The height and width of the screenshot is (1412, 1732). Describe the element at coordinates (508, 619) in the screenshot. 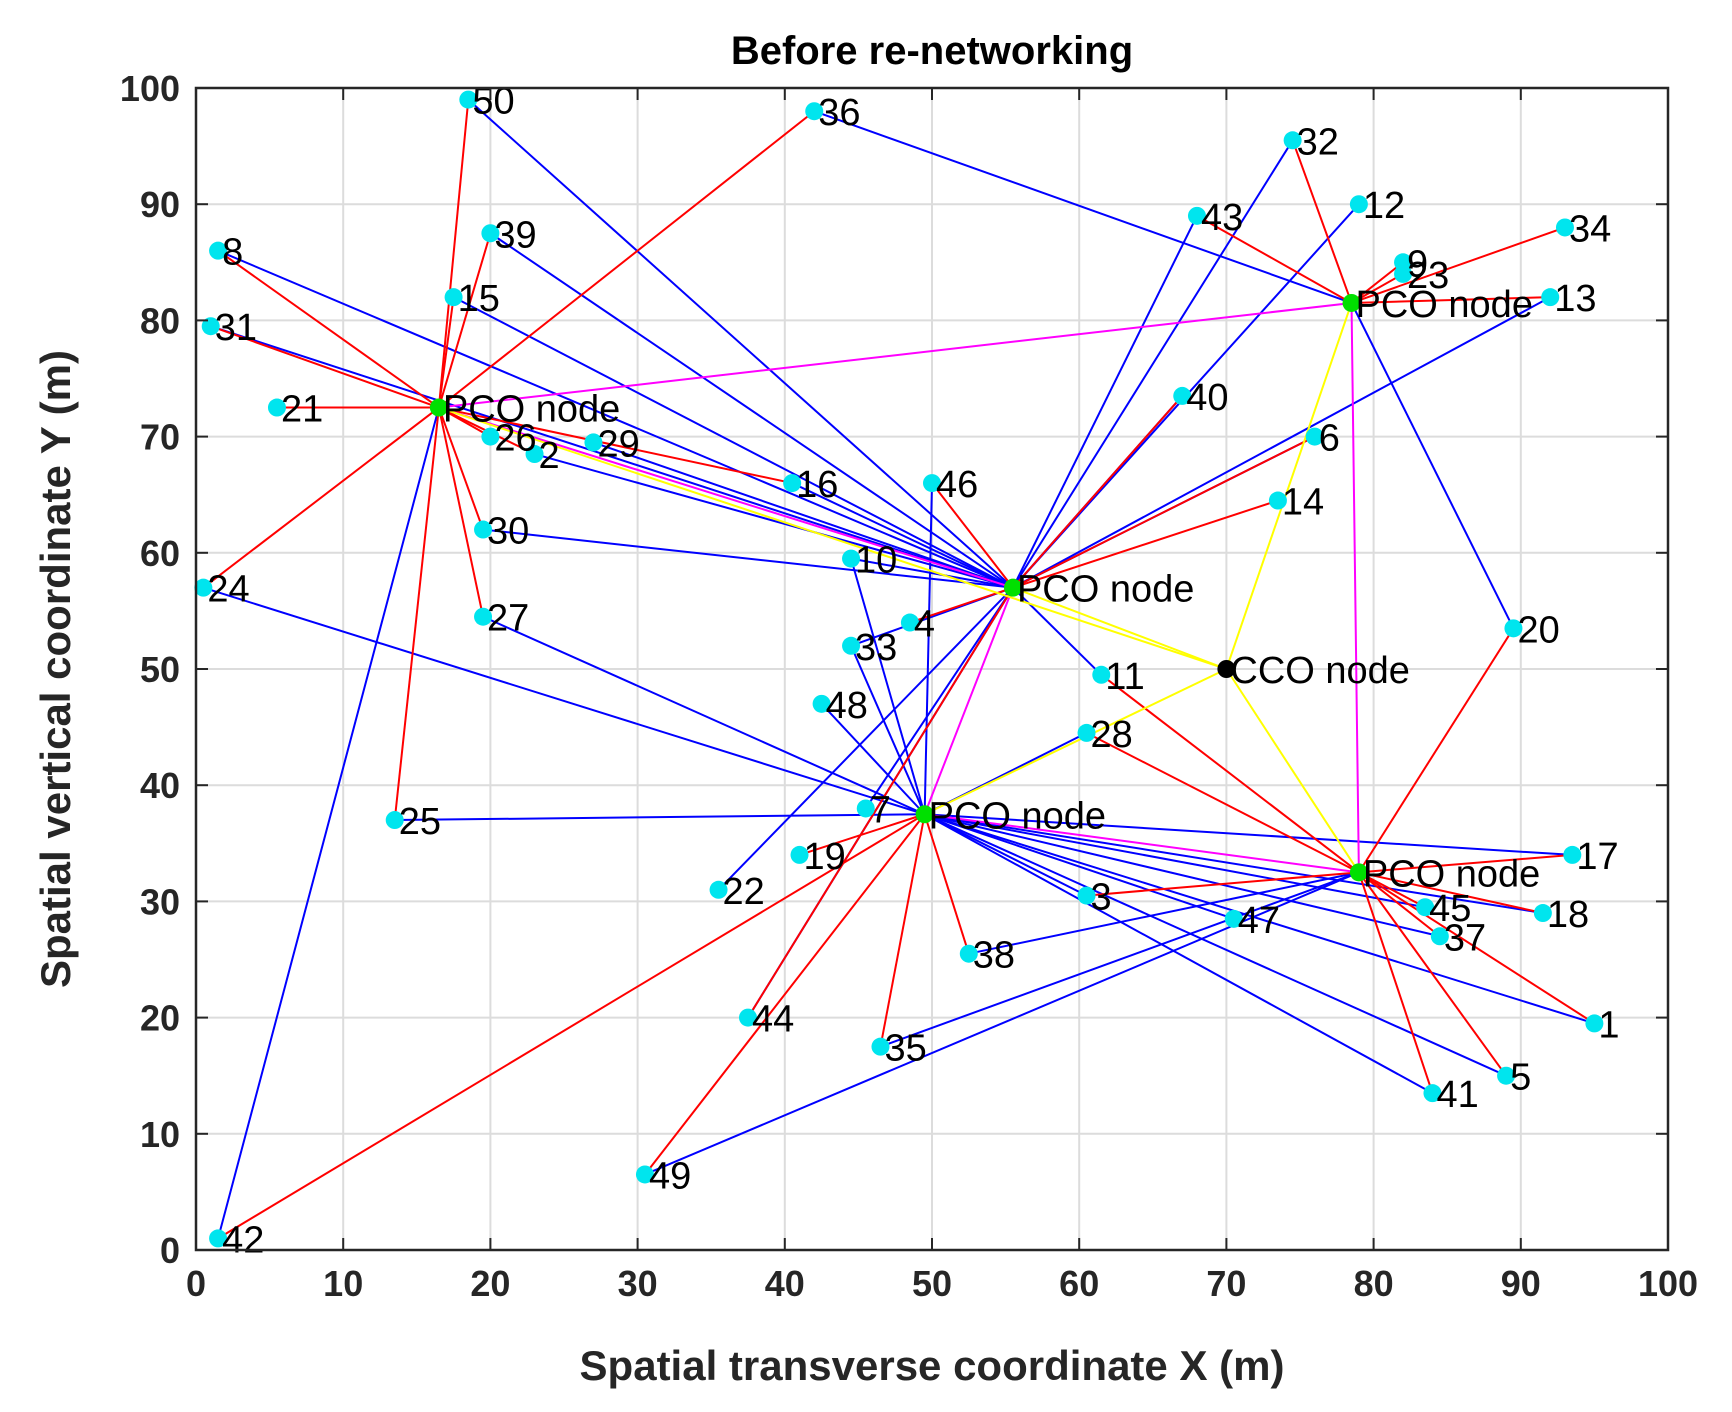

I see `station-label: 27` at that location.